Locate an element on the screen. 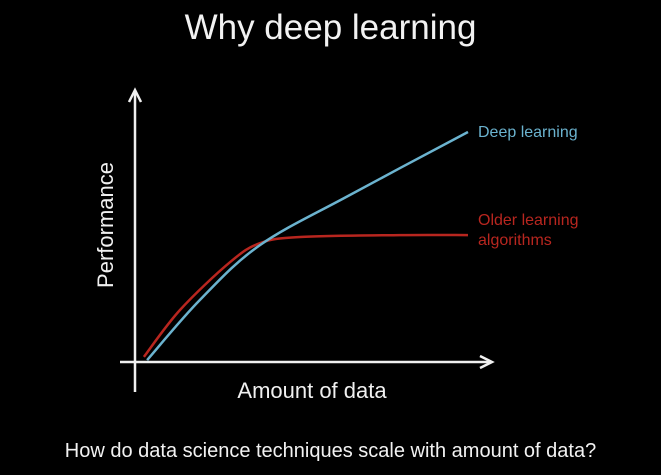 Image resolution: width=661 pixels, height=475 pixels. x-axis-label: Amount of data is located at coordinates (312, 390).